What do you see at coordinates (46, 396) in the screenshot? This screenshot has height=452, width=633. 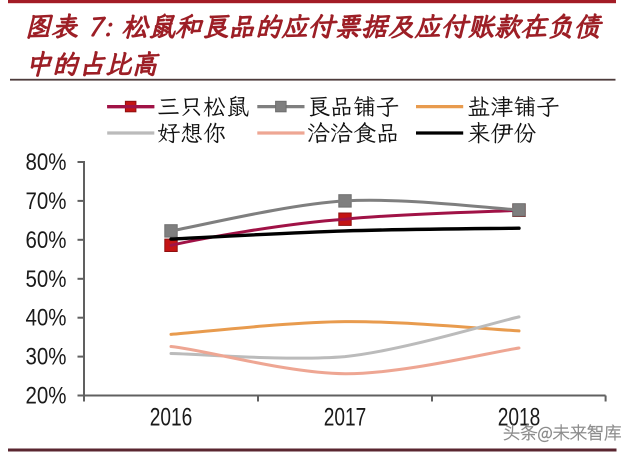 I see `svg-text: 20%` at bounding box center [46, 396].